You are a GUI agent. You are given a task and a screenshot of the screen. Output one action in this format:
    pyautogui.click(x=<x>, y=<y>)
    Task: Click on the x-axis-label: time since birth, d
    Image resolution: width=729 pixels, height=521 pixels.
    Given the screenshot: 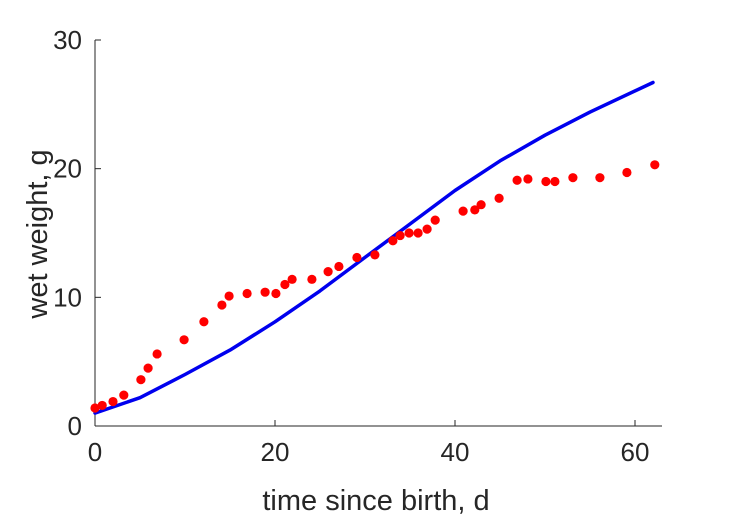 What is the action you would take?
    pyautogui.click(x=375, y=501)
    